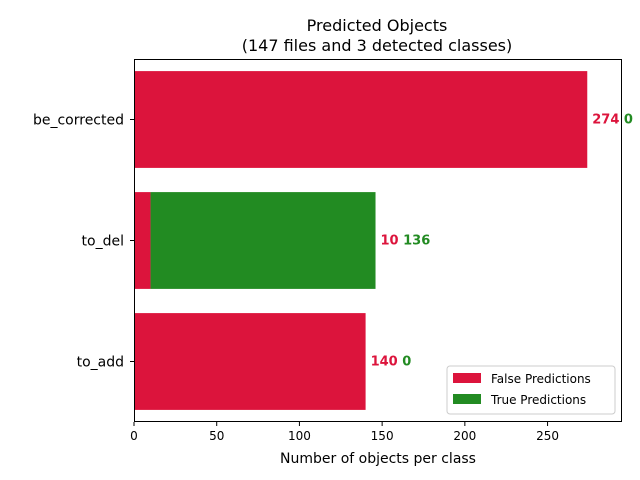  What do you see at coordinates (405, 362) in the screenshot?
I see `value-label-to-add-true-predictions: 0` at bounding box center [405, 362].